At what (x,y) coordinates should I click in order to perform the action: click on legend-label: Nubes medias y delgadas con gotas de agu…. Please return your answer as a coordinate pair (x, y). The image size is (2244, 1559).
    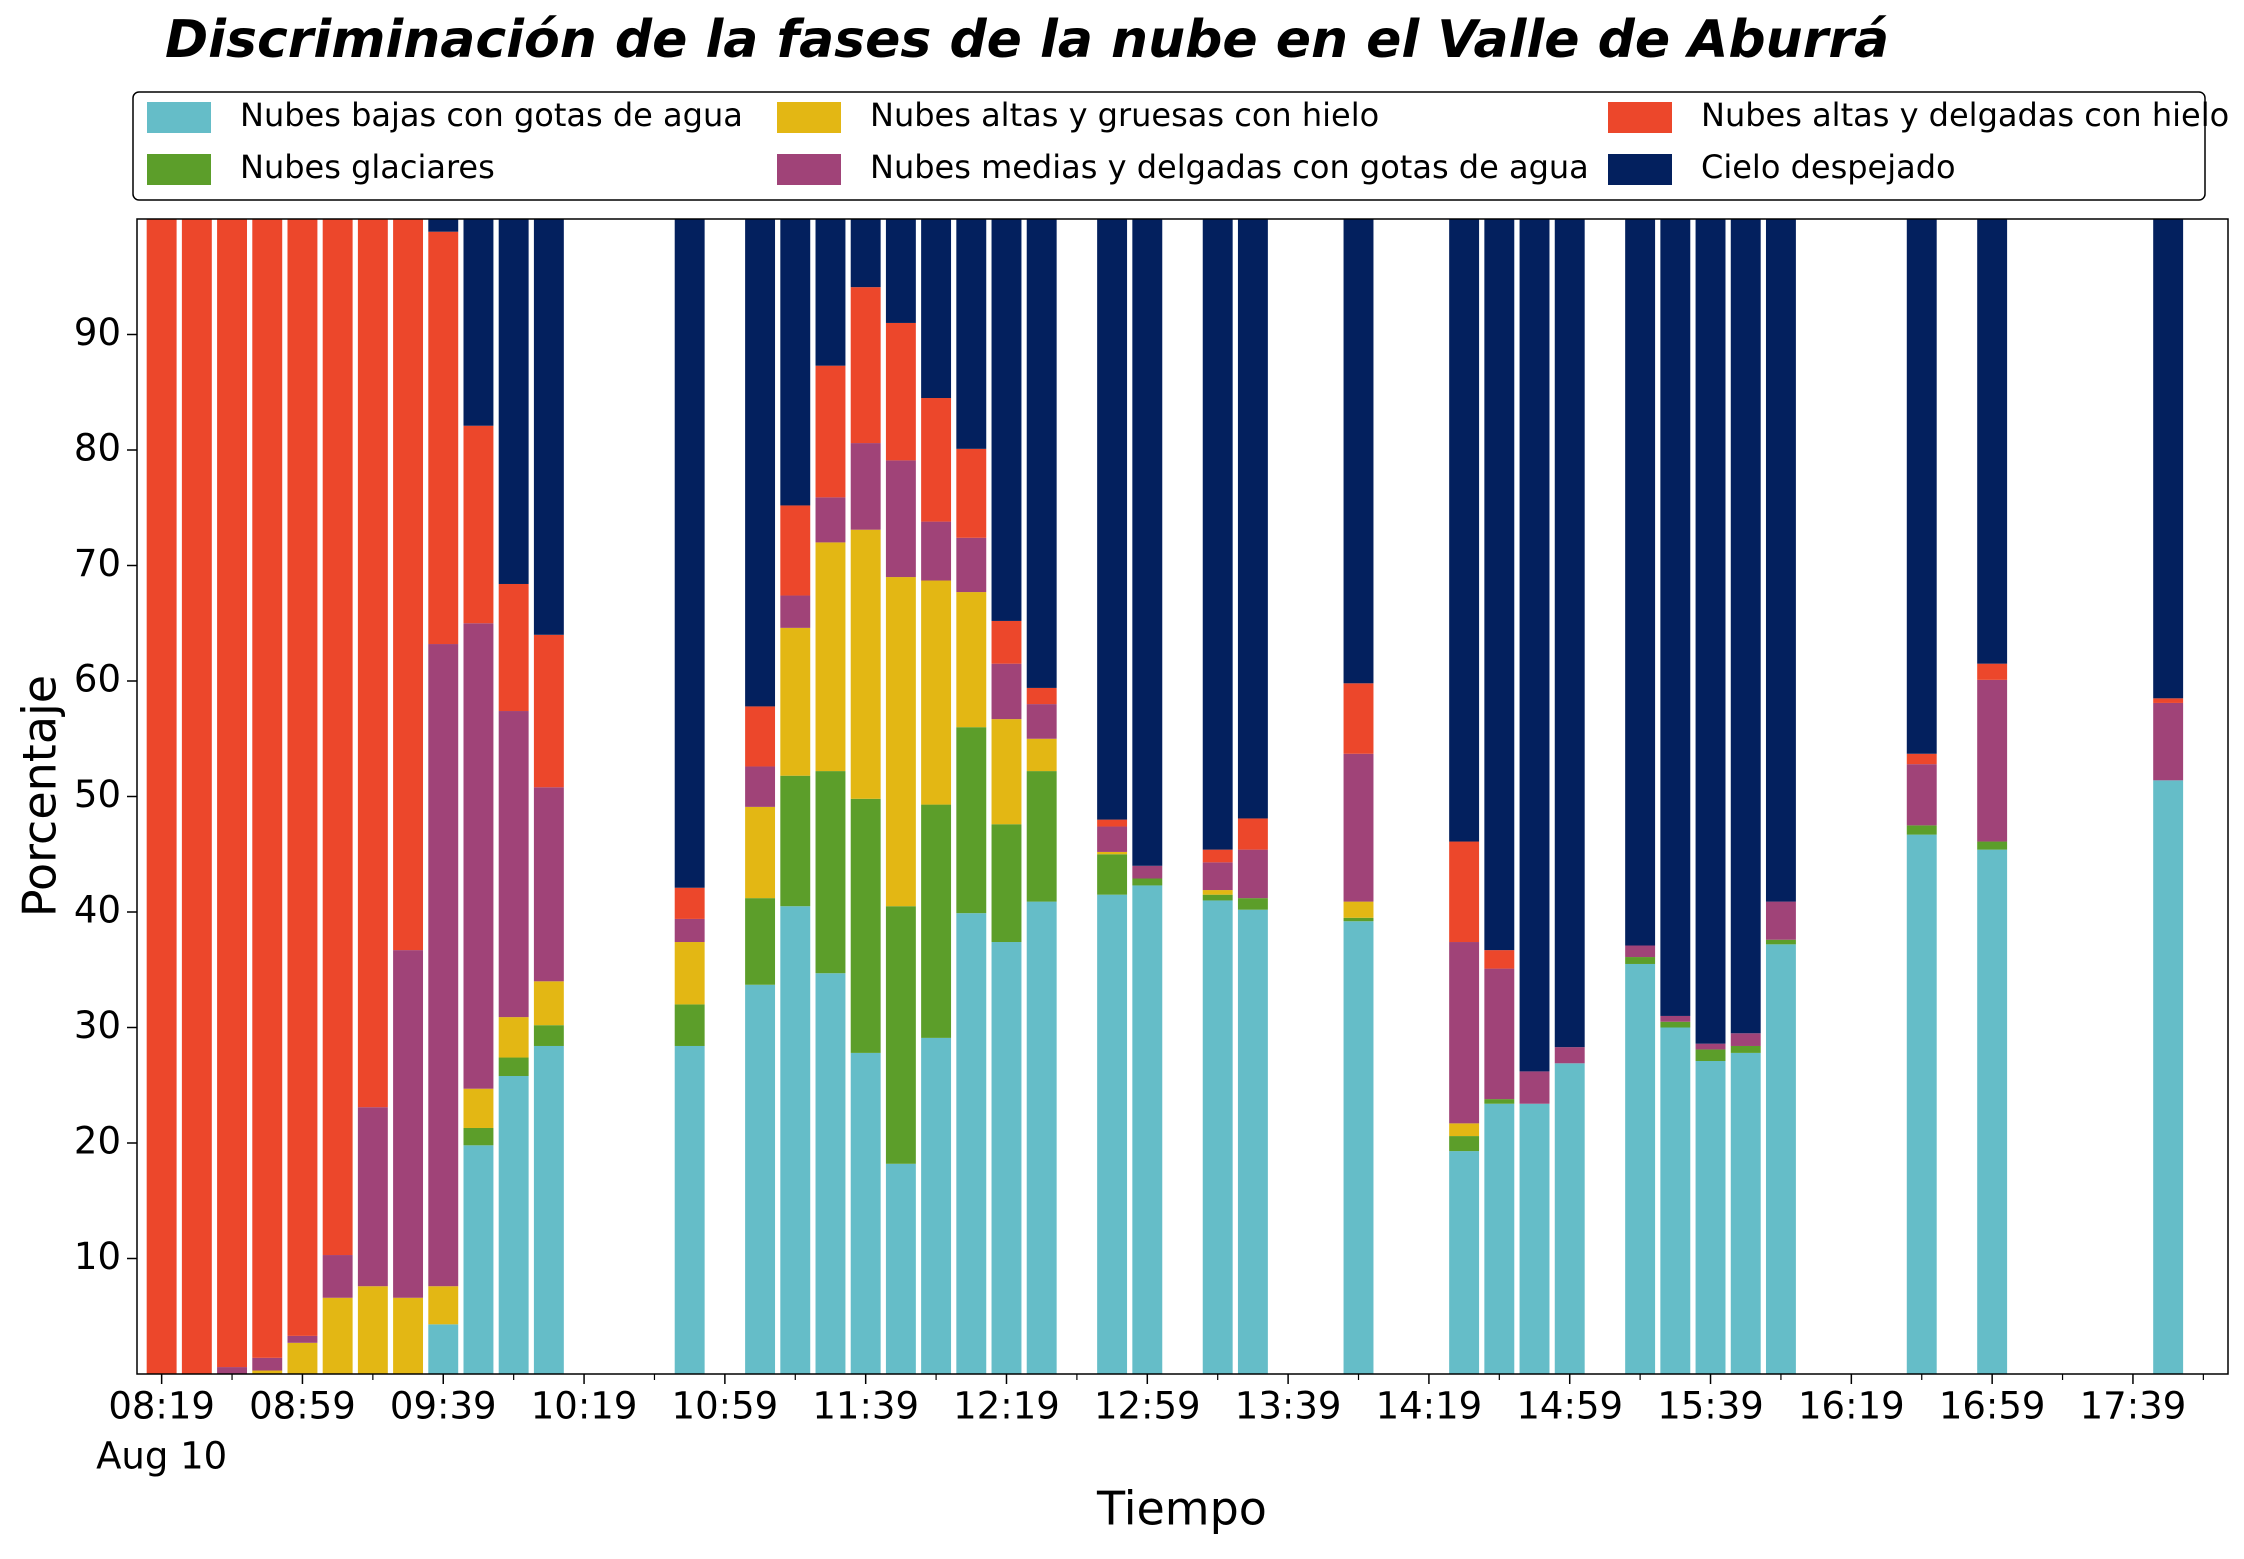
    Looking at the image, I should click on (1229, 167).